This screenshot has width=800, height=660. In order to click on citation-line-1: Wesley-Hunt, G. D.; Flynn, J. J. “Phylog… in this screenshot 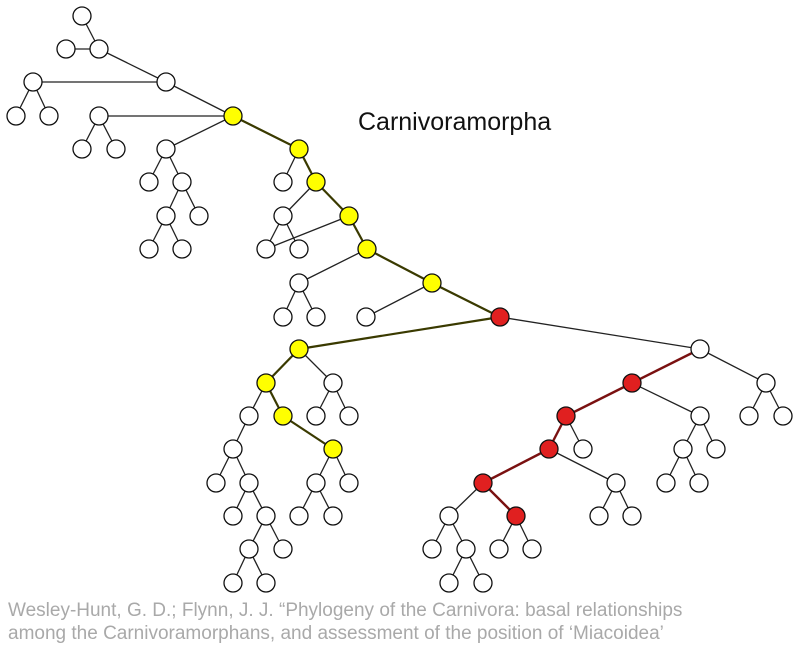, I will do `click(345, 610)`.